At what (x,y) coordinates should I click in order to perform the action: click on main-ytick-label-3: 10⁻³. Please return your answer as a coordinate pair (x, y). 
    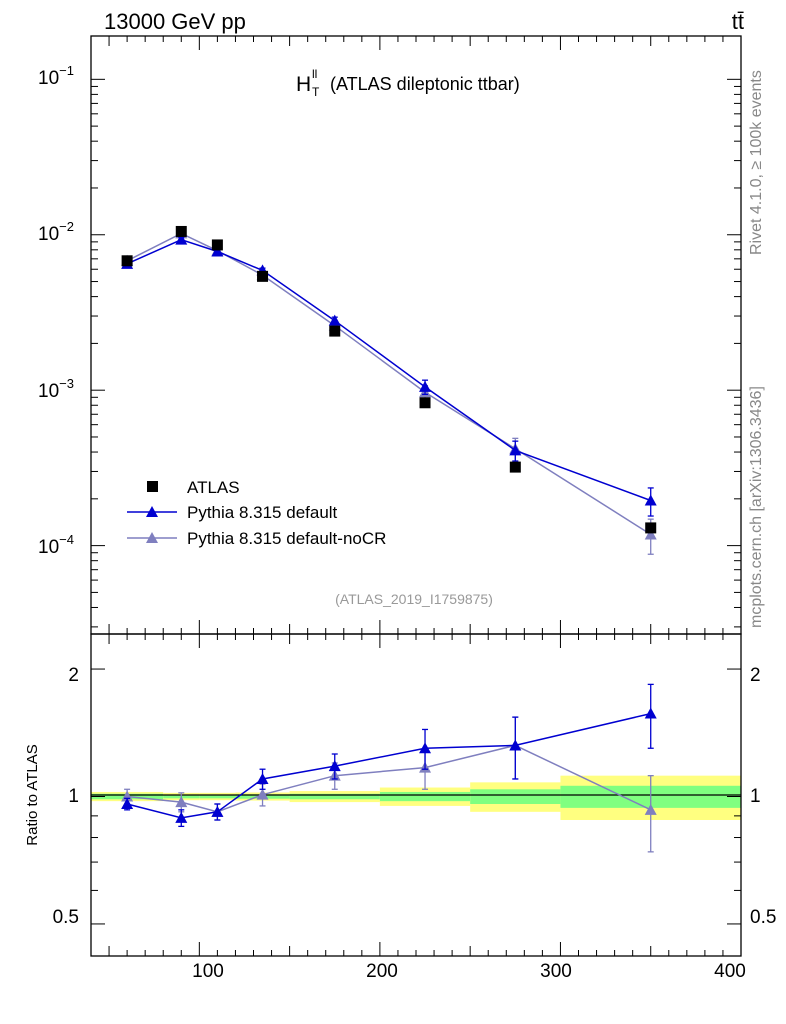
    Looking at the image, I should click on (56, 389).